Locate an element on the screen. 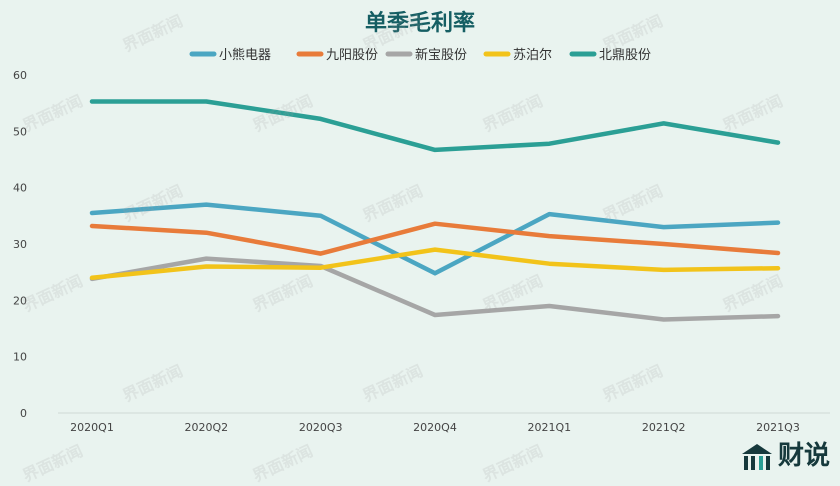 The width and height of the screenshot is (840, 486). legend-item: 九阳股份 is located at coordinates (337, 55).